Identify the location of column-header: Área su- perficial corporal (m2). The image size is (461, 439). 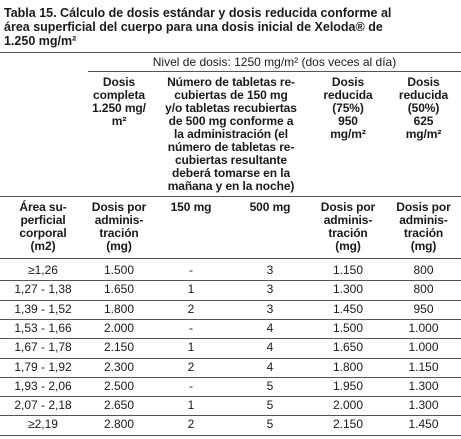
(43, 226).